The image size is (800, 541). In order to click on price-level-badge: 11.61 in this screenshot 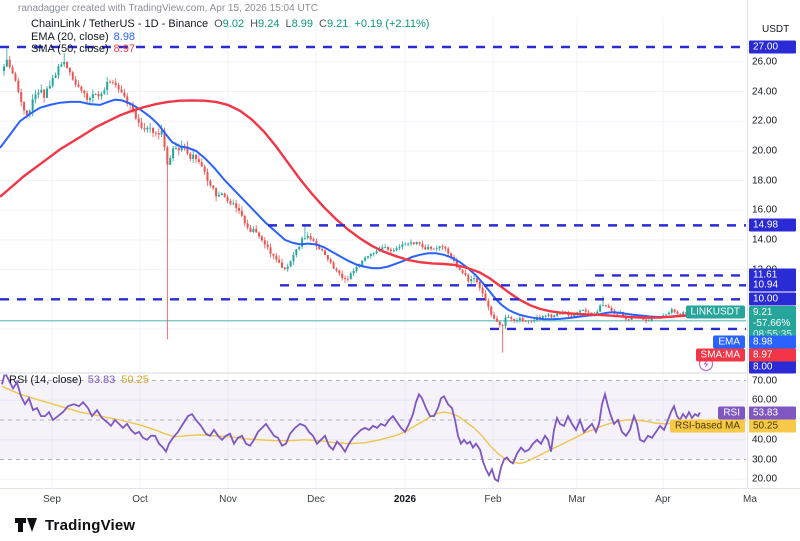, I will do `click(772, 275)`.